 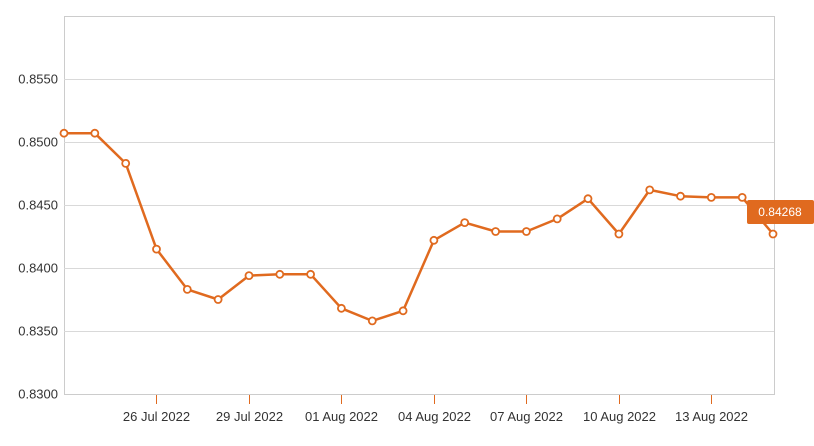 I want to click on x-tick-label: 07 Aug 2022, so click(x=526, y=416).